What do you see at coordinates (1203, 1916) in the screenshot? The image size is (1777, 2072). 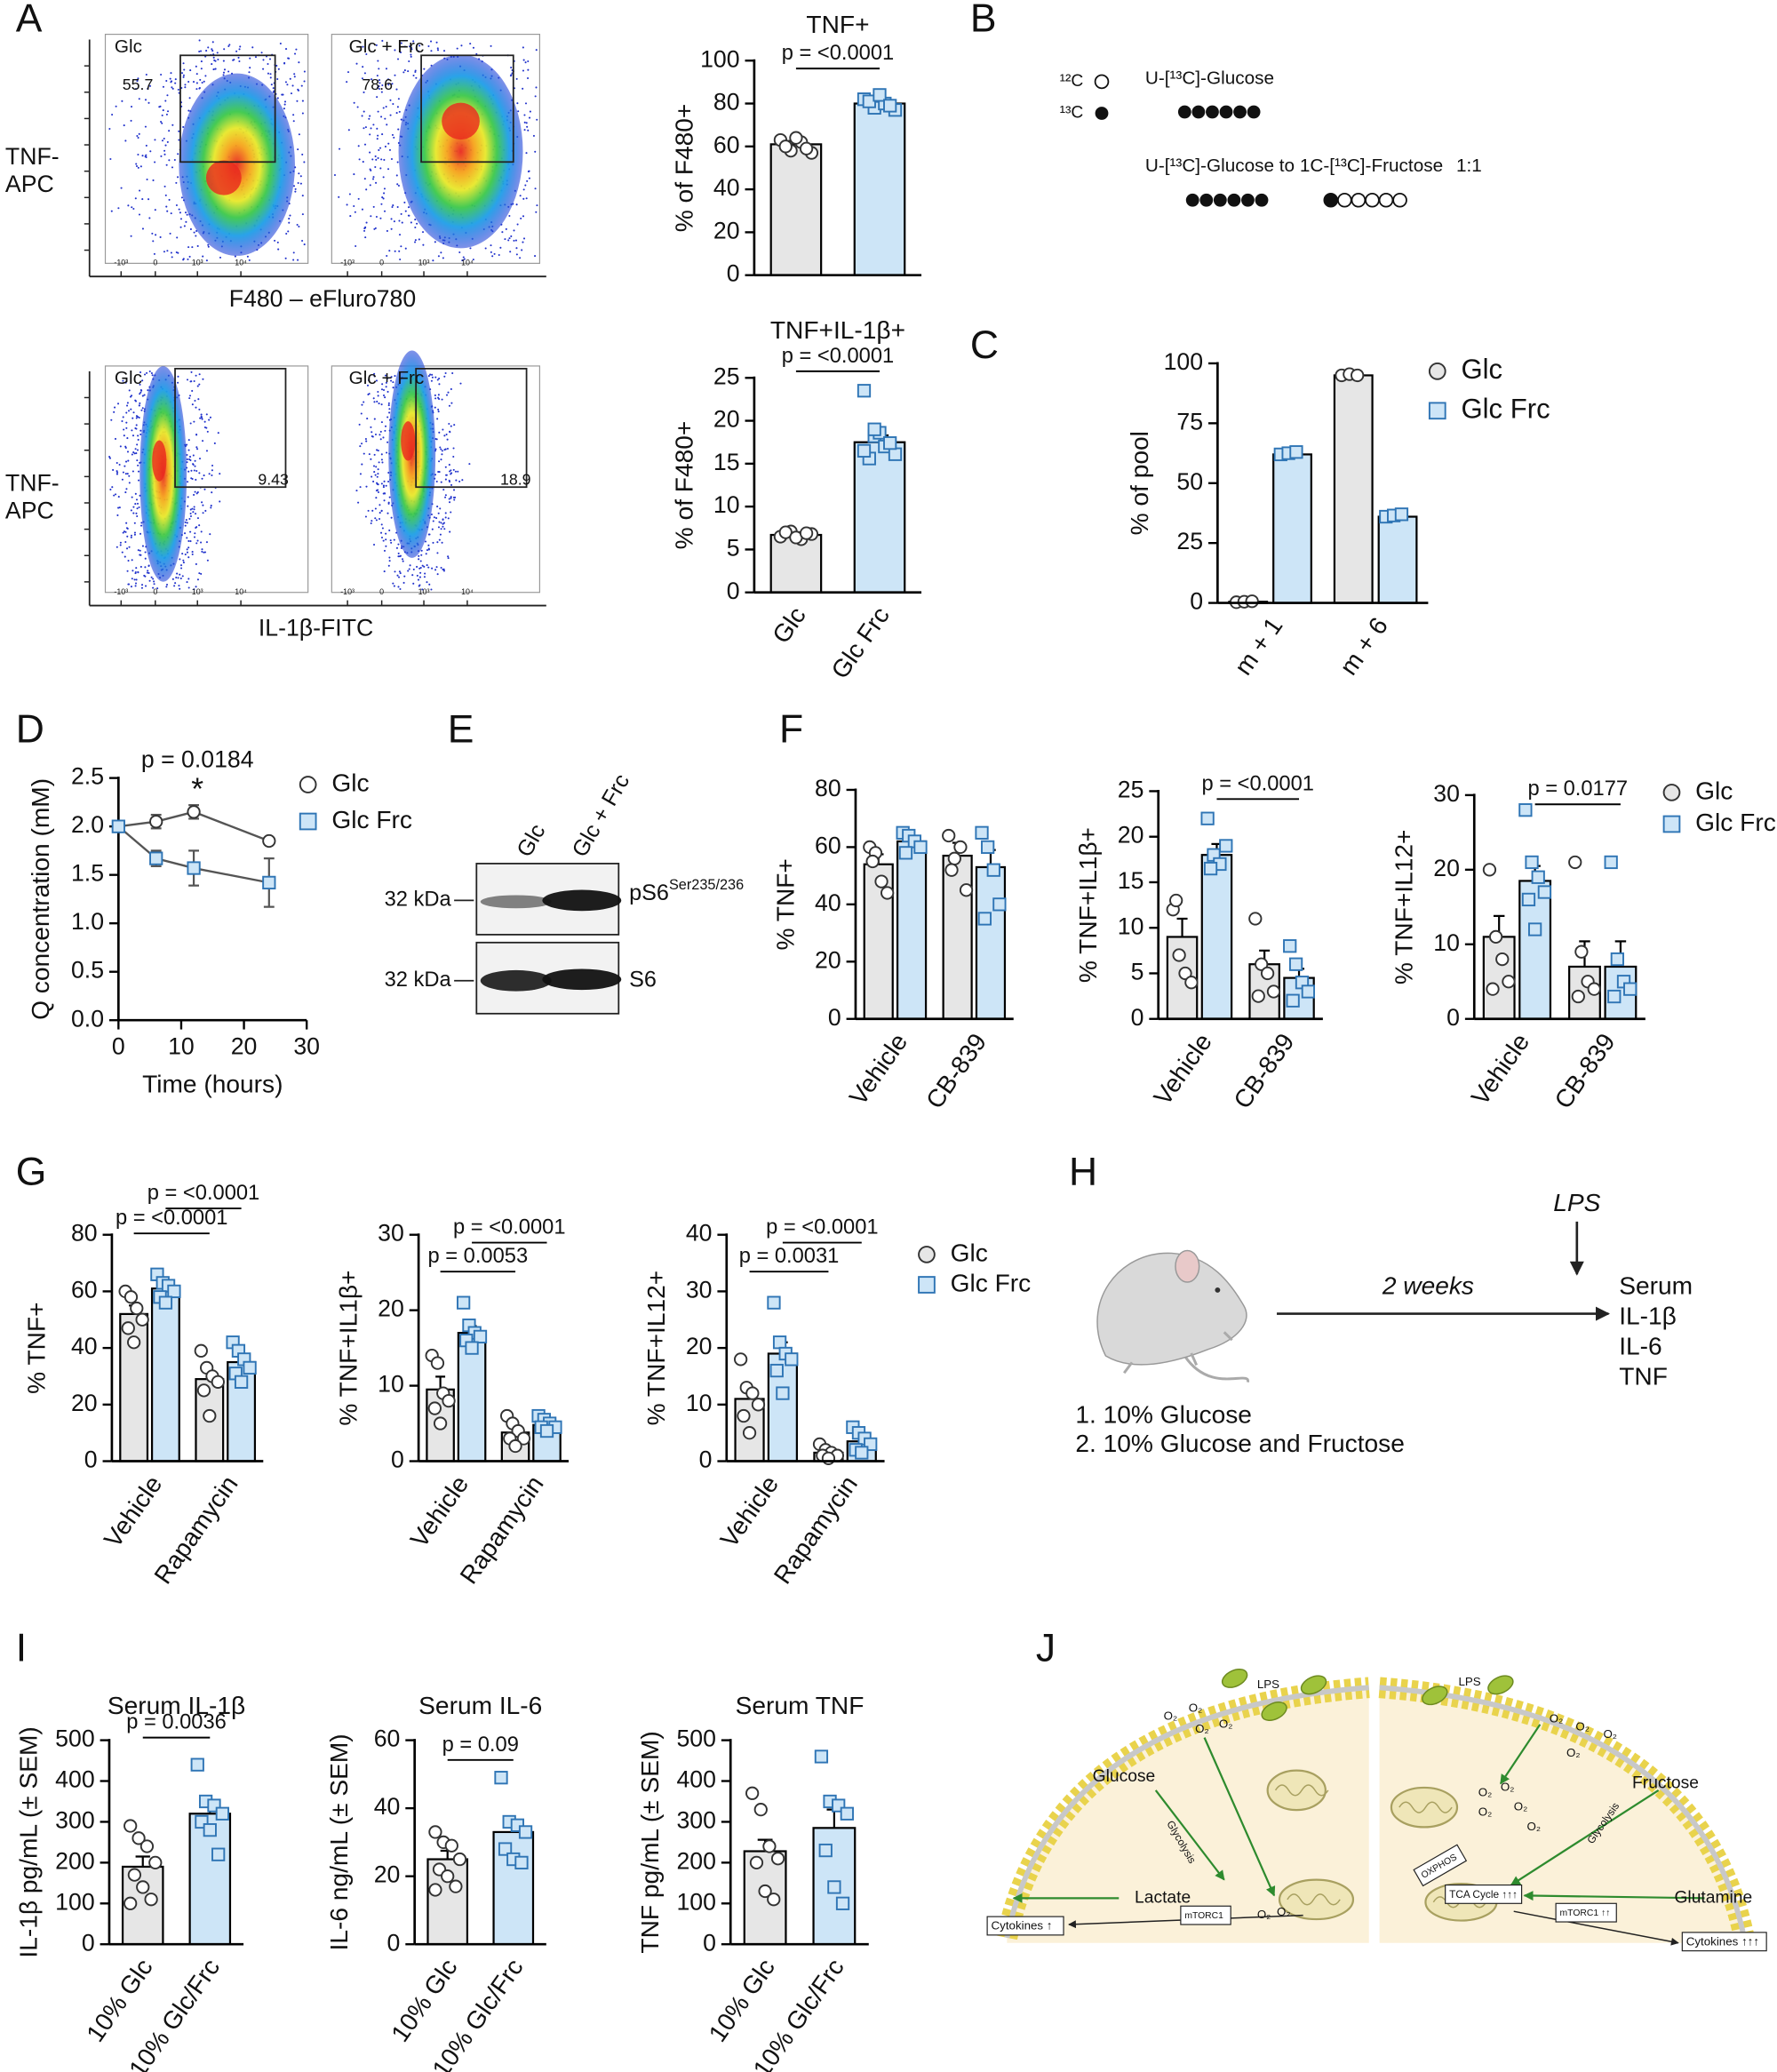 I see `label: mTORC1` at bounding box center [1203, 1916].